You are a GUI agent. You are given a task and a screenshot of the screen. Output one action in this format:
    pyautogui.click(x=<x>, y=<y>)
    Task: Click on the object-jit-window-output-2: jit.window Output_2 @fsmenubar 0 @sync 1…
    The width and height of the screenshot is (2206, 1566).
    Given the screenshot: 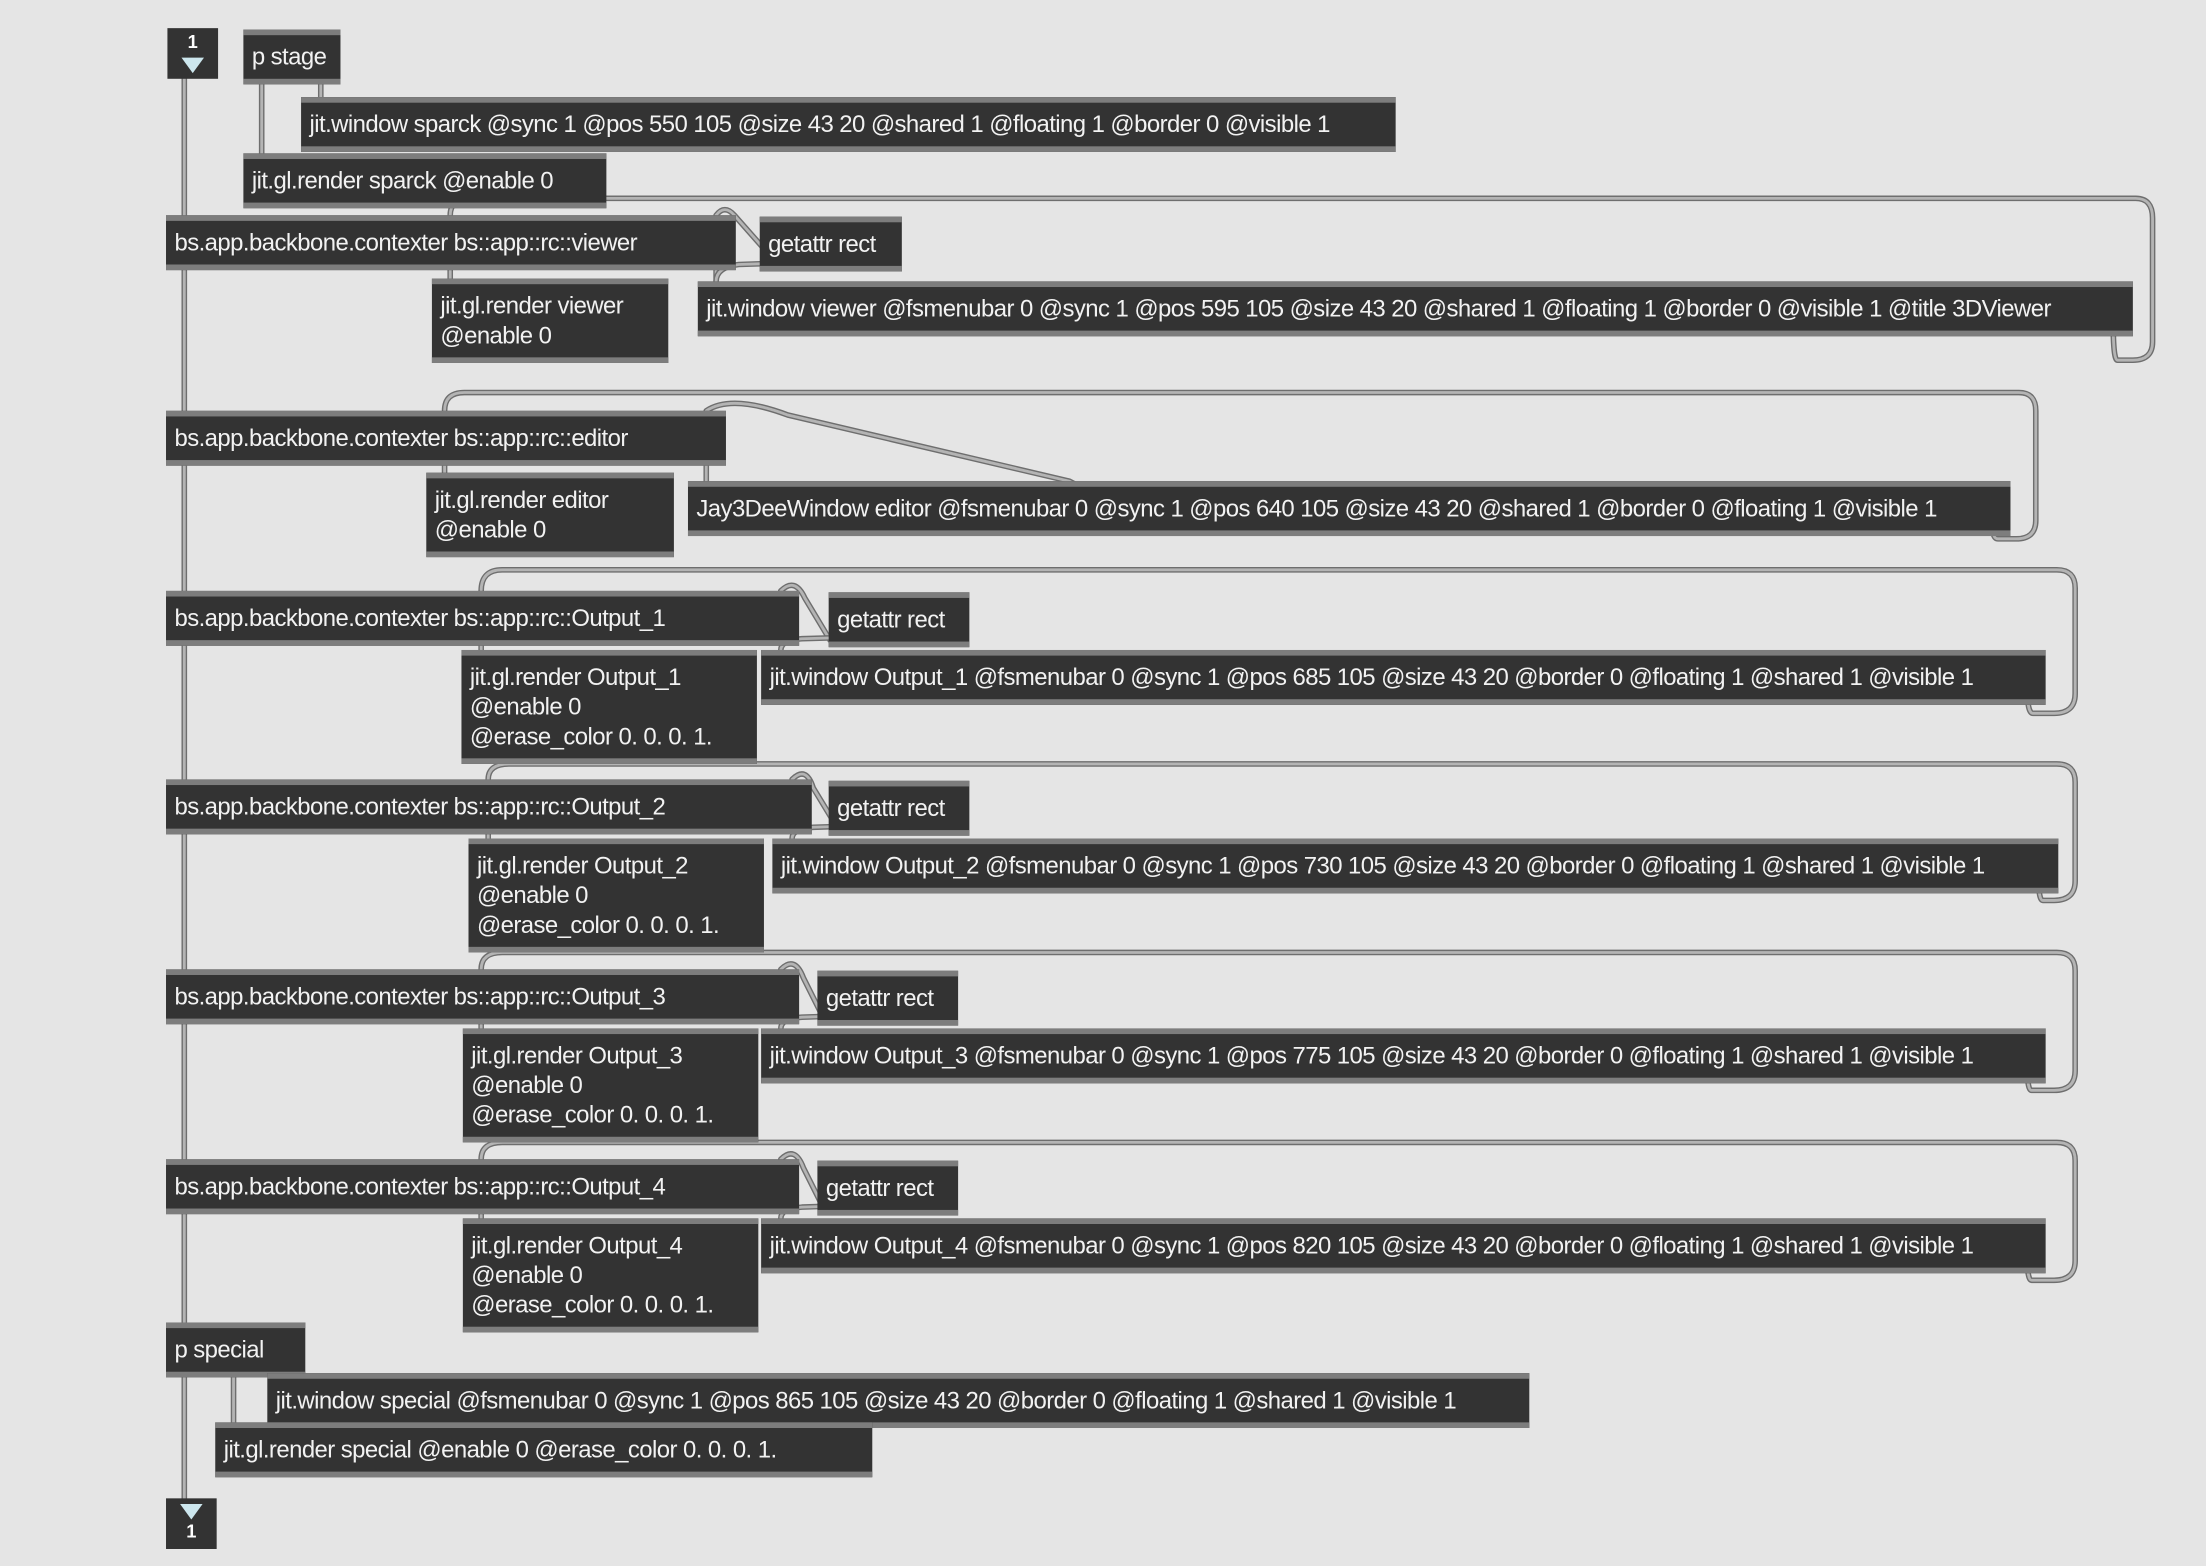 What is the action you would take?
    pyautogui.click(x=1415, y=866)
    